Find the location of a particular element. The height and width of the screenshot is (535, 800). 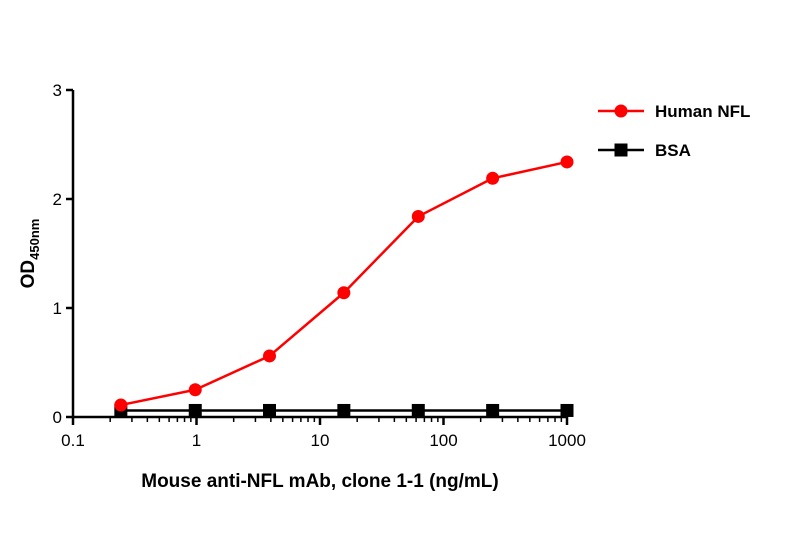

x-tick-label: 100 is located at coordinates (443, 440).